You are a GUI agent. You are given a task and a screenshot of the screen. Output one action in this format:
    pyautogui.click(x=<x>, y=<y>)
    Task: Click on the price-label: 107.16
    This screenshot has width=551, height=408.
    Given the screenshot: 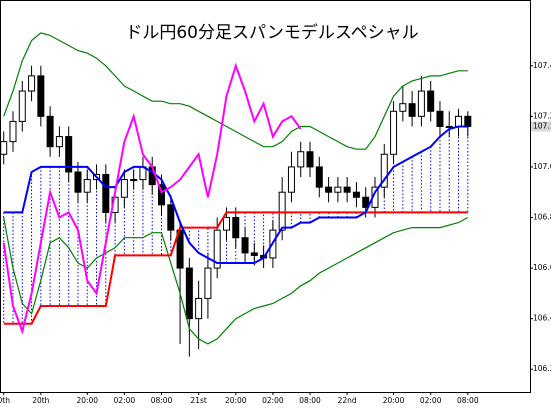 What is the action you would take?
    pyautogui.click(x=542, y=125)
    